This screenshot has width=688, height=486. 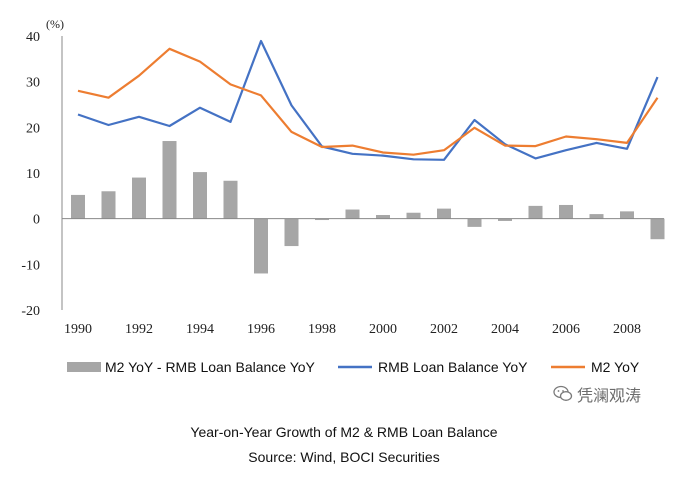 What do you see at coordinates (33, 83) in the screenshot?
I see `y-tick-label: 30` at bounding box center [33, 83].